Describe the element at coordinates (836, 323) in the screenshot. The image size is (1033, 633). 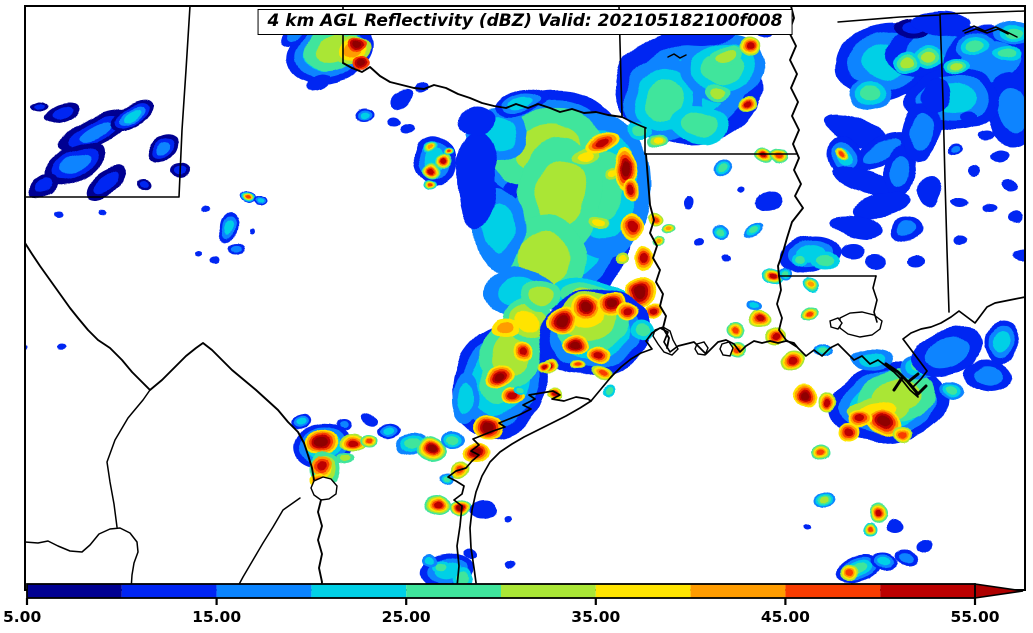
I see `lake-maurepas` at that location.